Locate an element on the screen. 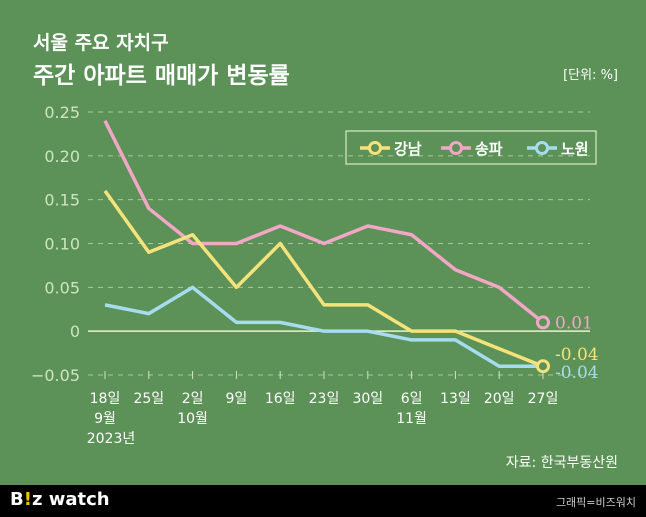 This screenshot has width=646, height=517. footer-bar: B!z watch 그래픽=비즈워치 is located at coordinates (323, 501).